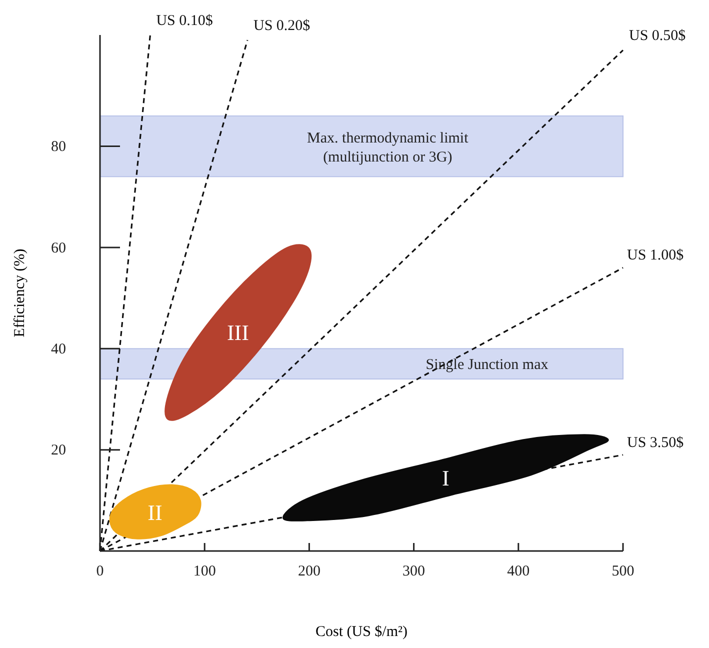 This screenshot has width=709, height=648. Describe the element at coordinates (204, 572) in the screenshot. I see `x-tick-label: 100` at that location.